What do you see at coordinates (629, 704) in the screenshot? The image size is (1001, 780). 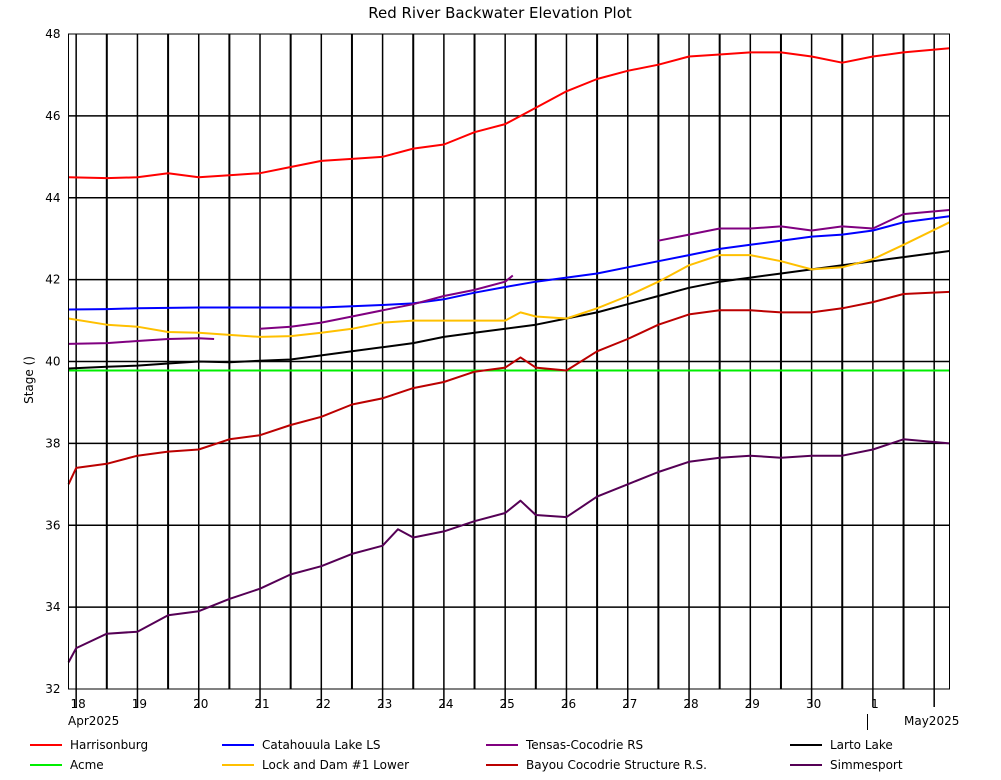 I see `x-tick-label: 27` at bounding box center [629, 704].